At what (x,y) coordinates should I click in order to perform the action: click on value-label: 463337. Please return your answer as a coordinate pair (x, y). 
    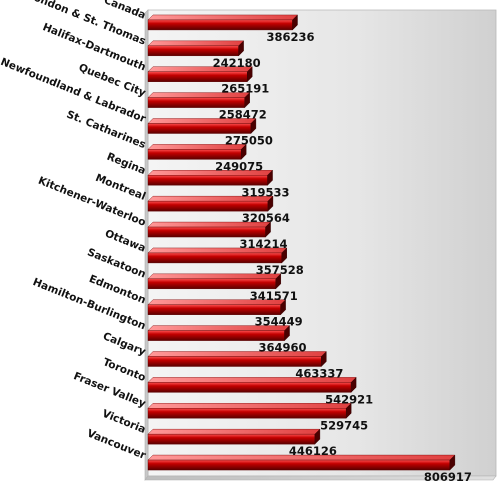
    Looking at the image, I should click on (319, 374).